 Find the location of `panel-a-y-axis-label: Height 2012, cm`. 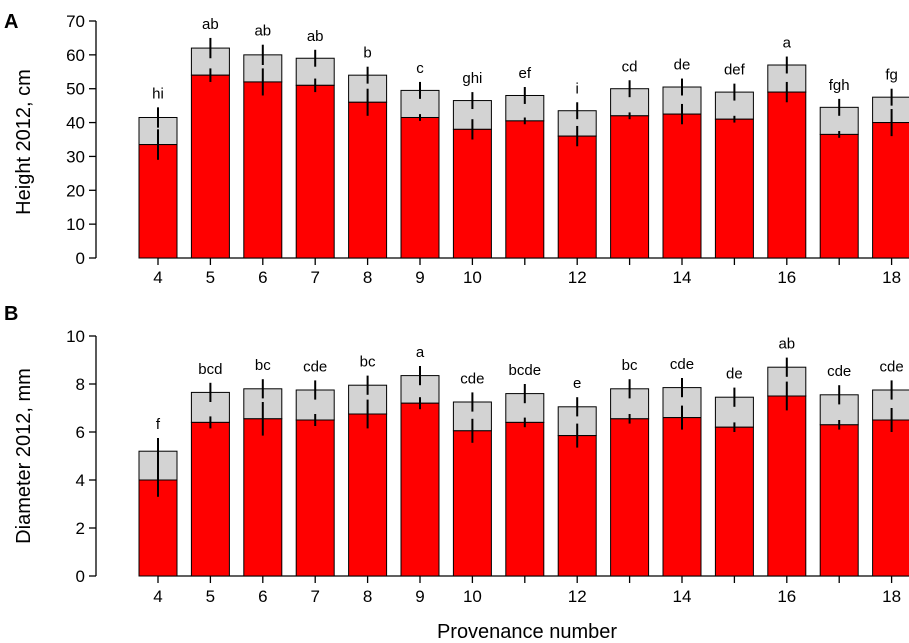

panel-a-y-axis-label: Height 2012, cm is located at coordinates (24, 142).